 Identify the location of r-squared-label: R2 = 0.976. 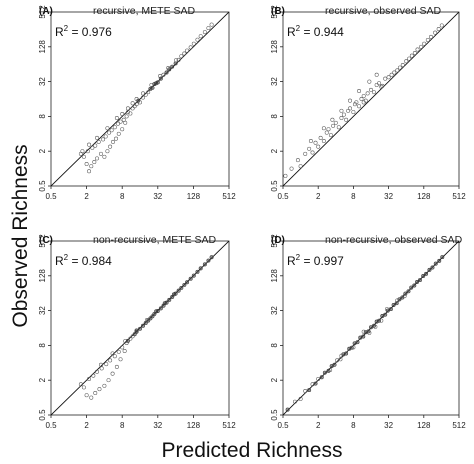
(83, 31).